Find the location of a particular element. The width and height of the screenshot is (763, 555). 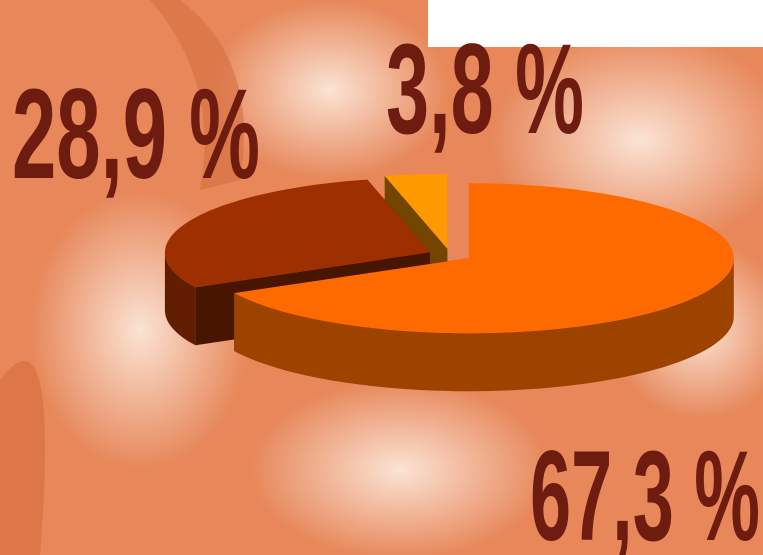

data-label: 67,3 % is located at coordinates (645, 490).